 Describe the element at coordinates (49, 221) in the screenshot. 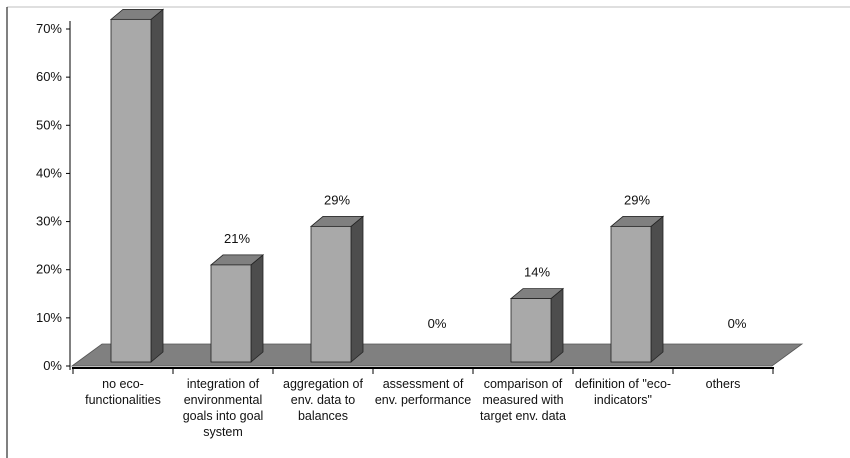

I see `y-tick-label: 30%` at that location.